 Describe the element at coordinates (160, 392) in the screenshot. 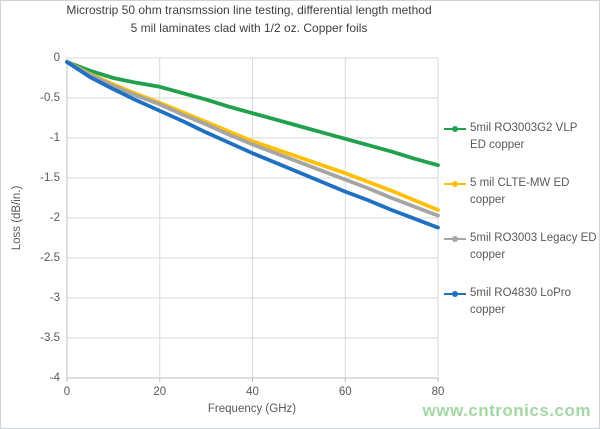

I see `x-tick-label: 20` at that location.